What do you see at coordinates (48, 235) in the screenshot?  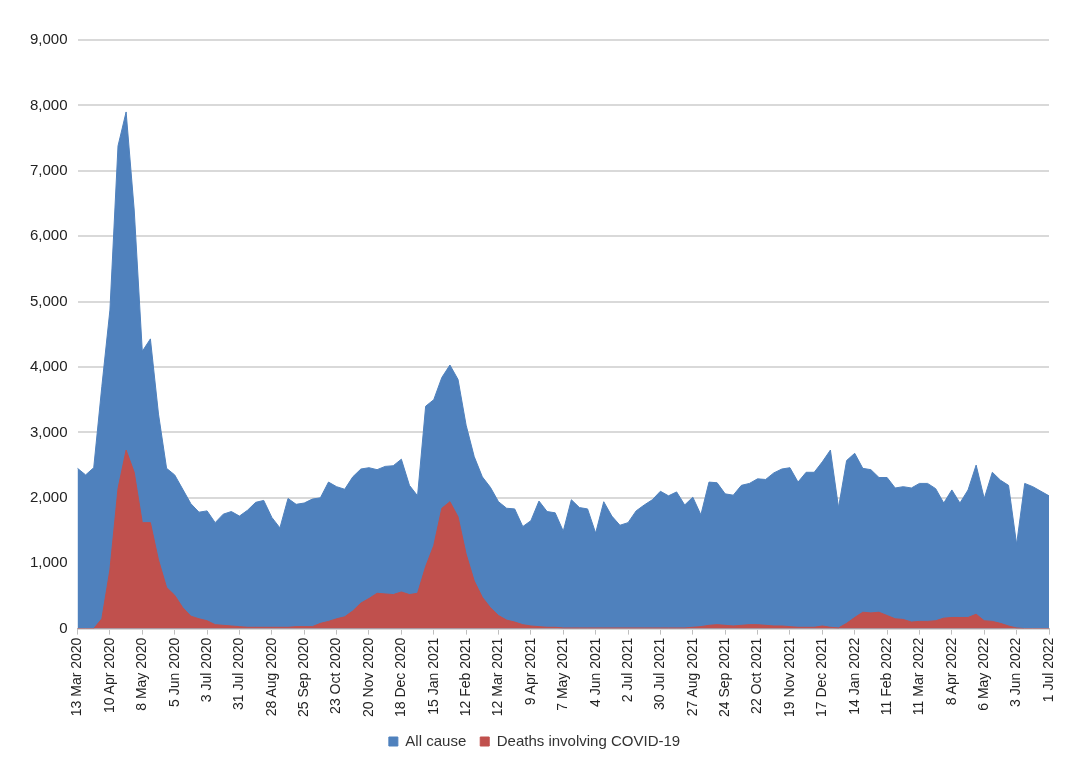 I see `y-tick-label: 6,000` at bounding box center [48, 235].